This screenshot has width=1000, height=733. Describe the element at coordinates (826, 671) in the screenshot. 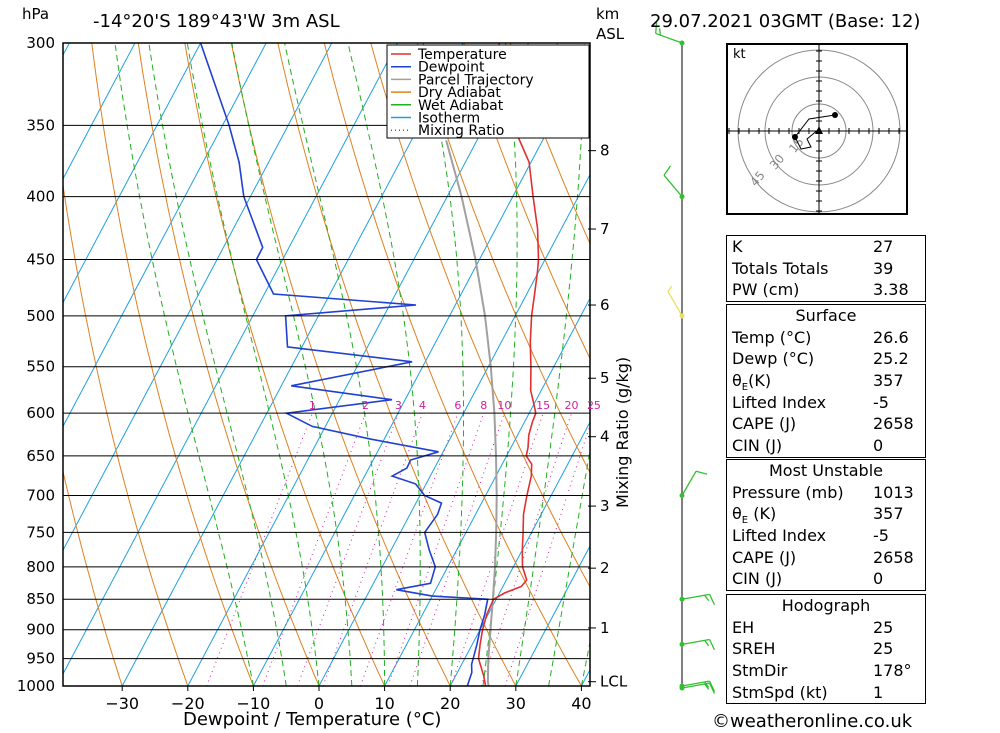

I see `stmdir-row: StmDir 178°` at that location.